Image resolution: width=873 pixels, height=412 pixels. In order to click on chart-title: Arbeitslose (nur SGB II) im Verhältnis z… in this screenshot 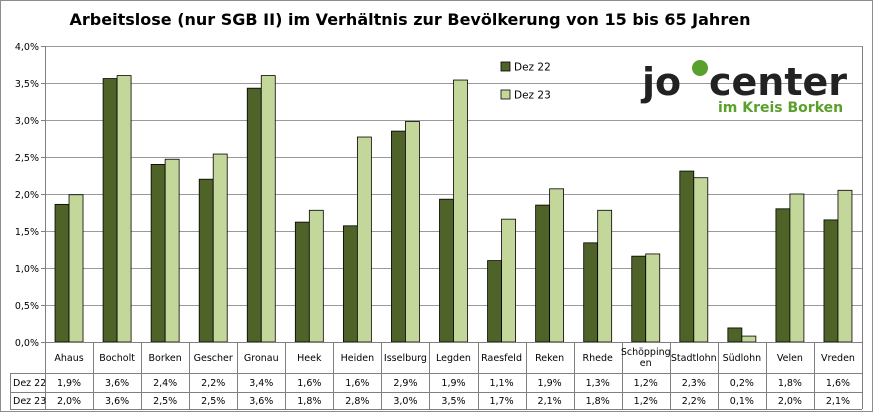, I will do `click(410, 19)`.